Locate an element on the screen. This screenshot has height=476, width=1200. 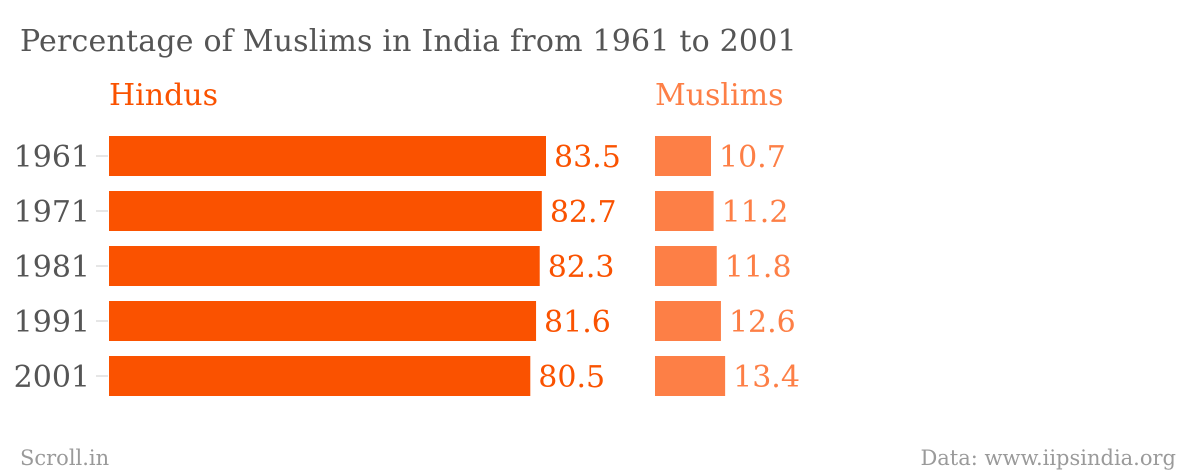
category-label: 1981 is located at coordinates (52, 267).